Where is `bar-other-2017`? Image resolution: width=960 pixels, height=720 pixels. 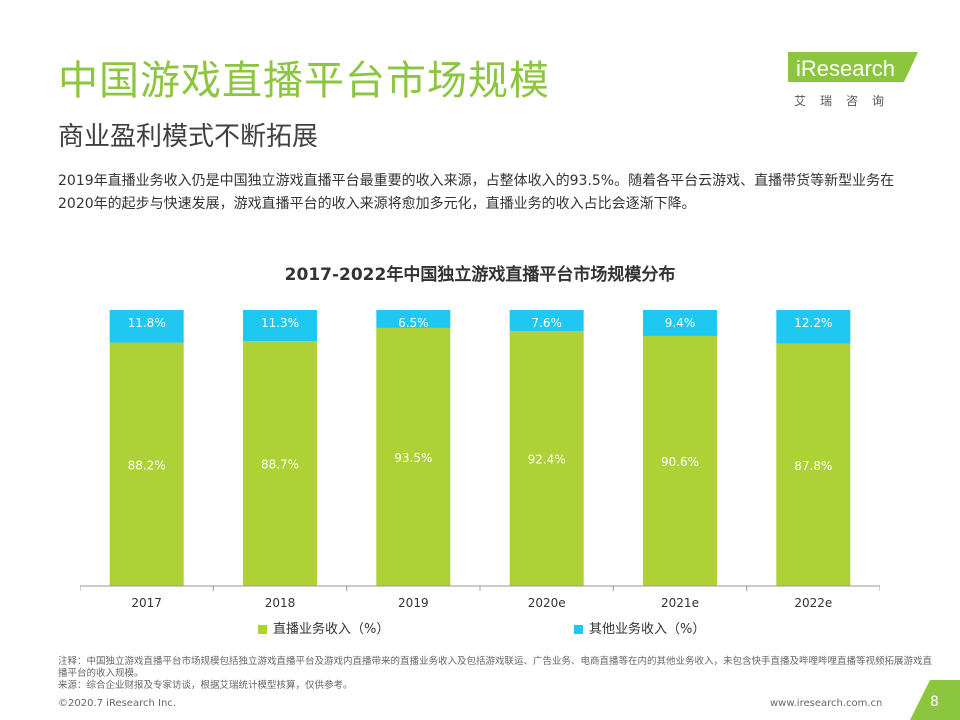
bar-other-2017 is located at coordinates (146, 326).